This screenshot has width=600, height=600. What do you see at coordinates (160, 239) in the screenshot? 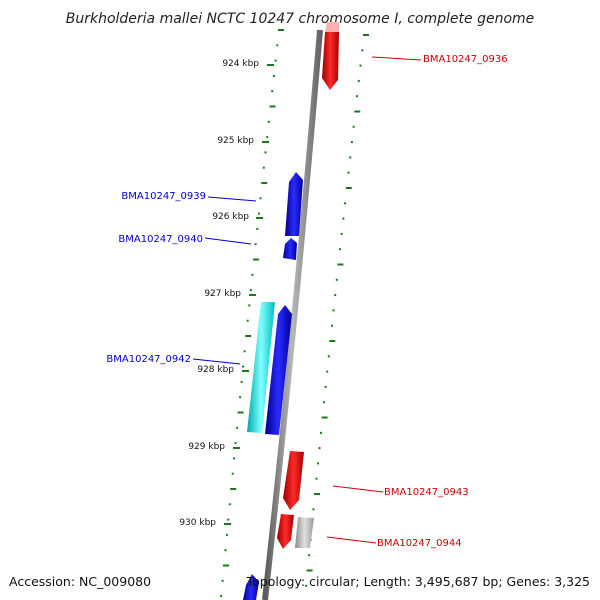
I see `gene-label: BMA10247_0940` at bounding box center [160, 239].